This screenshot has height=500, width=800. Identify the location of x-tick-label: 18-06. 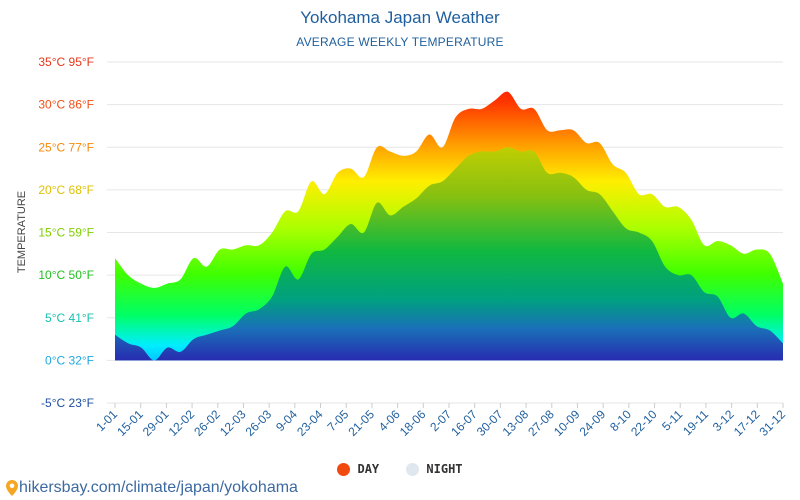
(413, 423).